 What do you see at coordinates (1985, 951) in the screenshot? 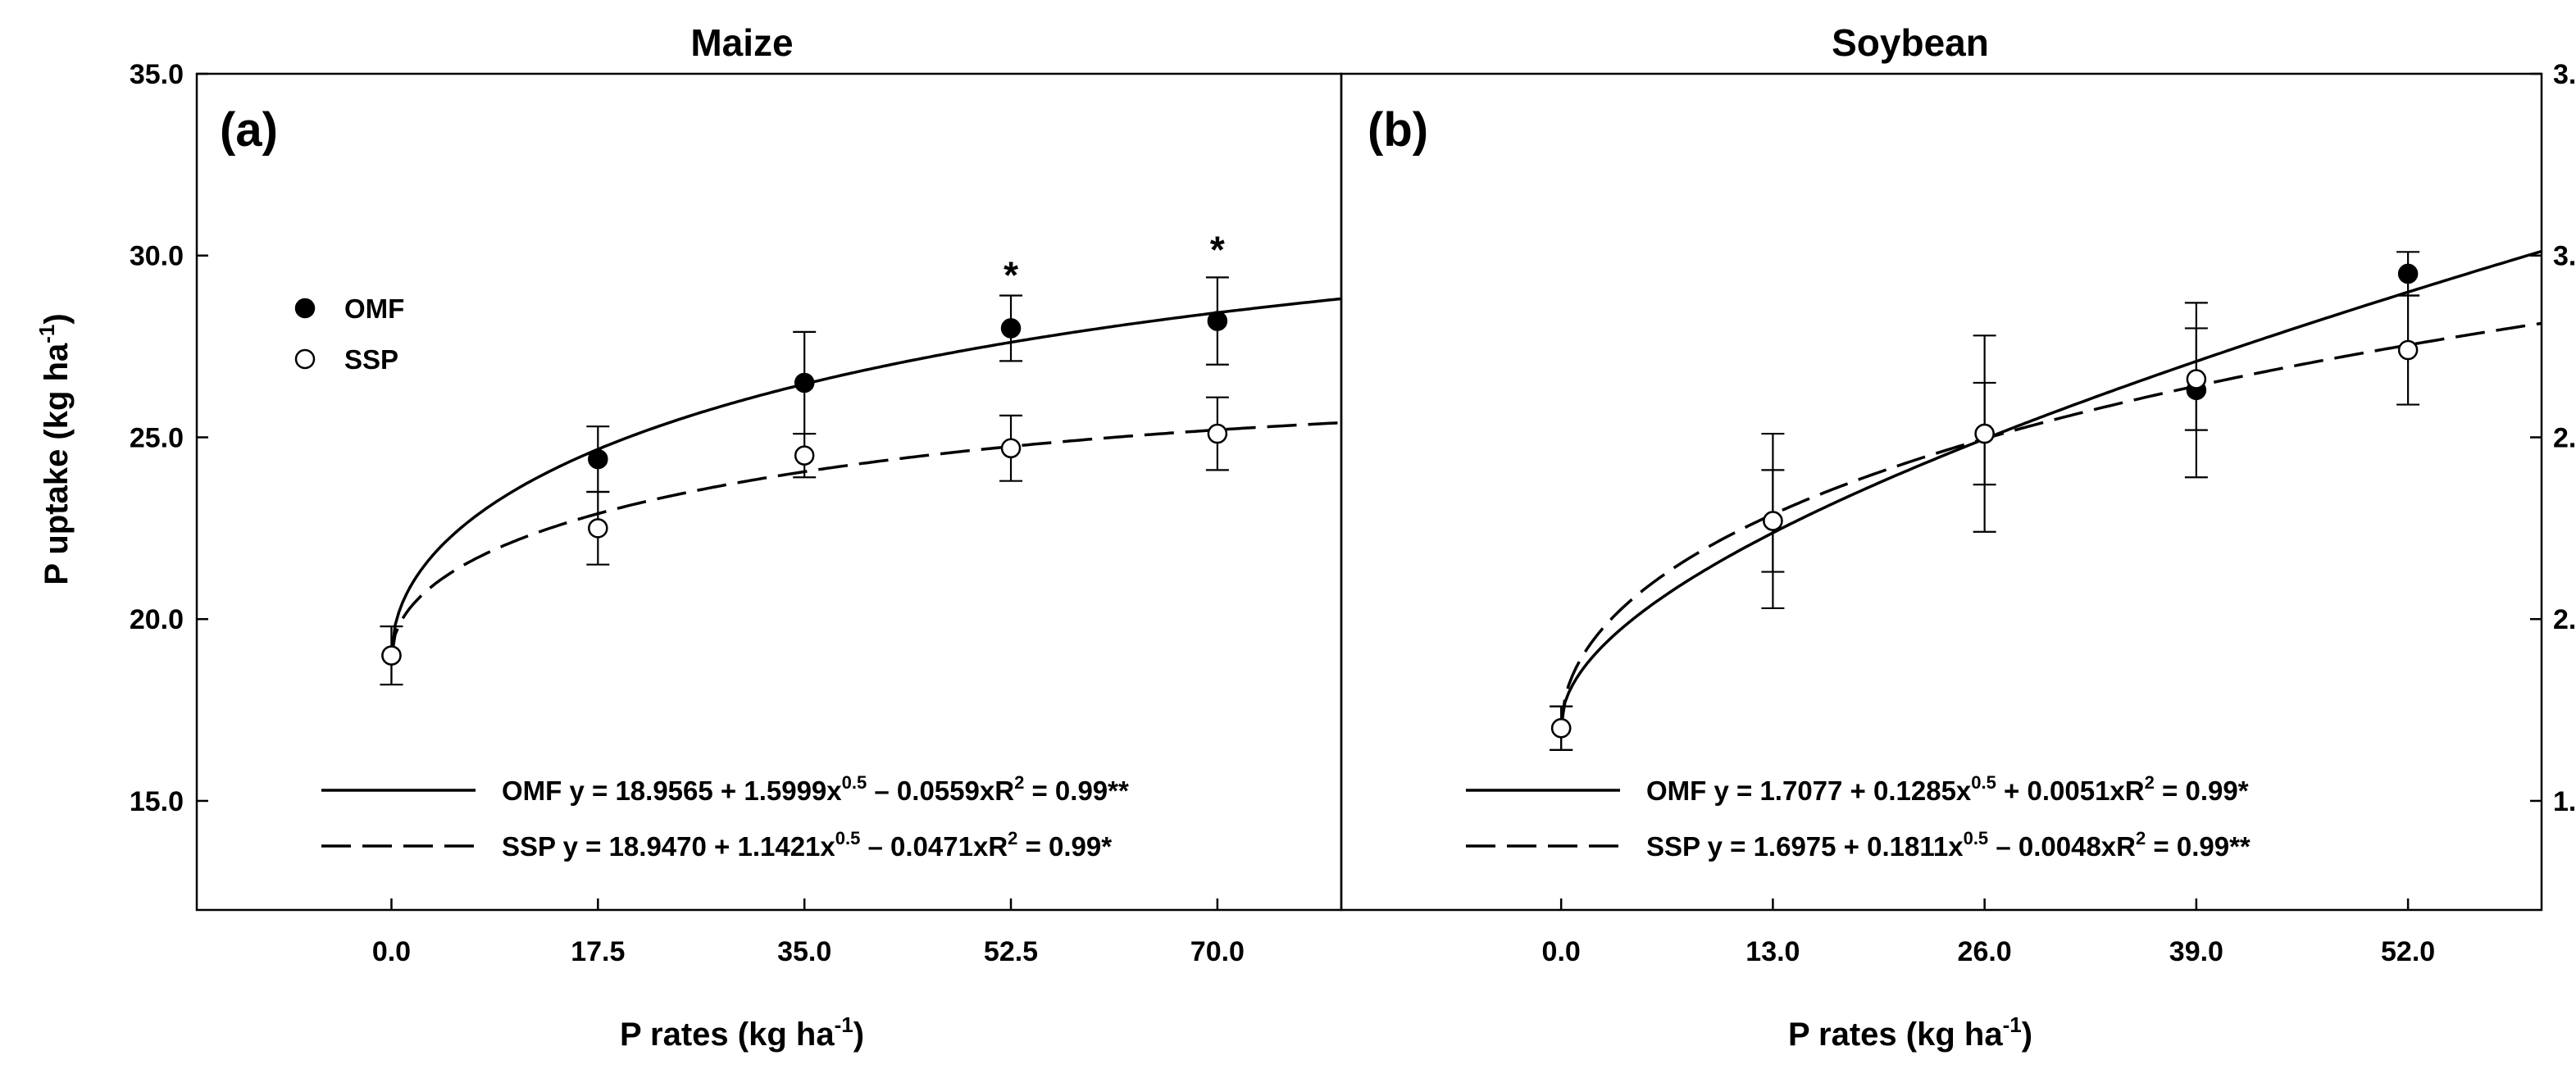
I see `x-tick-label: 26.0` at bounding box center [1985, 951].